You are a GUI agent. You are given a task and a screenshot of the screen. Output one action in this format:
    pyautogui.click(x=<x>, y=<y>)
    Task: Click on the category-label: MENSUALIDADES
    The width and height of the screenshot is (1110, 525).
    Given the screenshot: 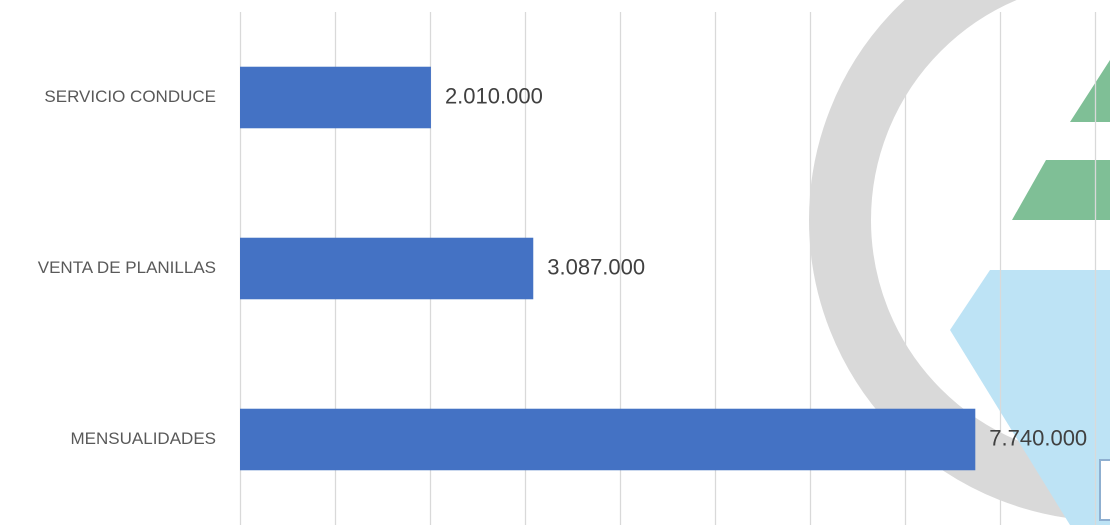 What is the action you would take?
    pyautogui.click(x=143, y=438)
    